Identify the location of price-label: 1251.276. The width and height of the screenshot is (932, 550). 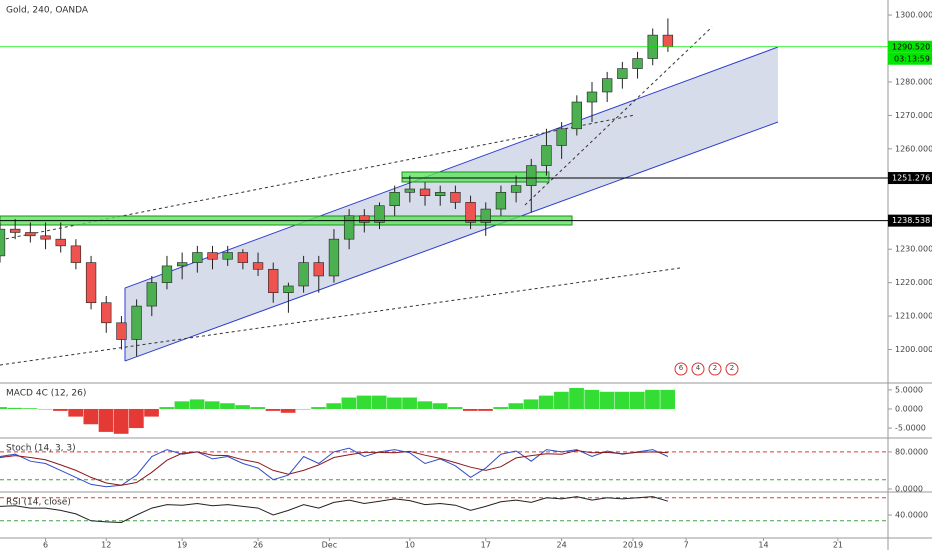
(911, 178).